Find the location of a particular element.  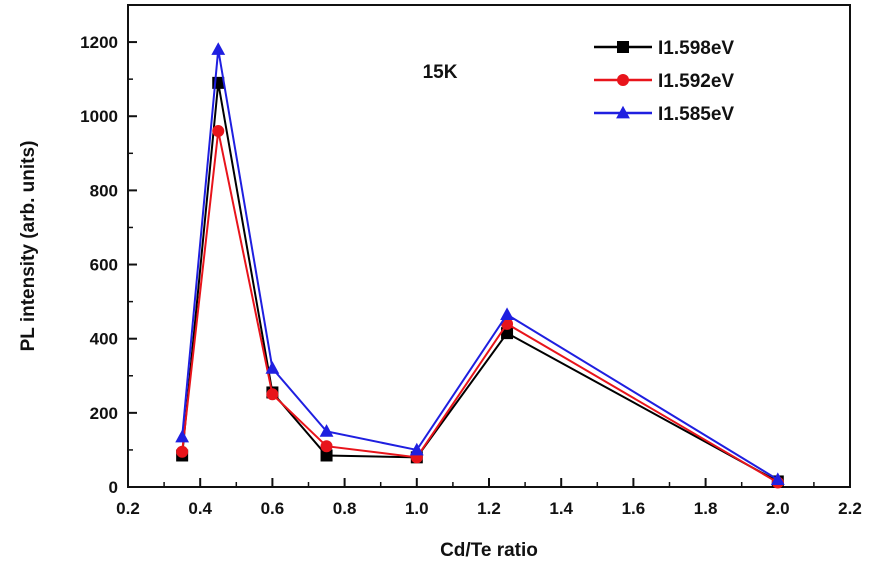

legend-entry: I1.585eV is located at coordinates (664, 114).